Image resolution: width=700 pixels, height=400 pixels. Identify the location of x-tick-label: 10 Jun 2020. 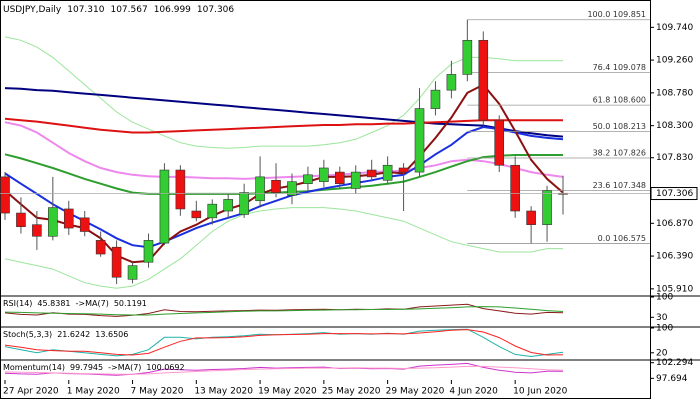
(540, 392).